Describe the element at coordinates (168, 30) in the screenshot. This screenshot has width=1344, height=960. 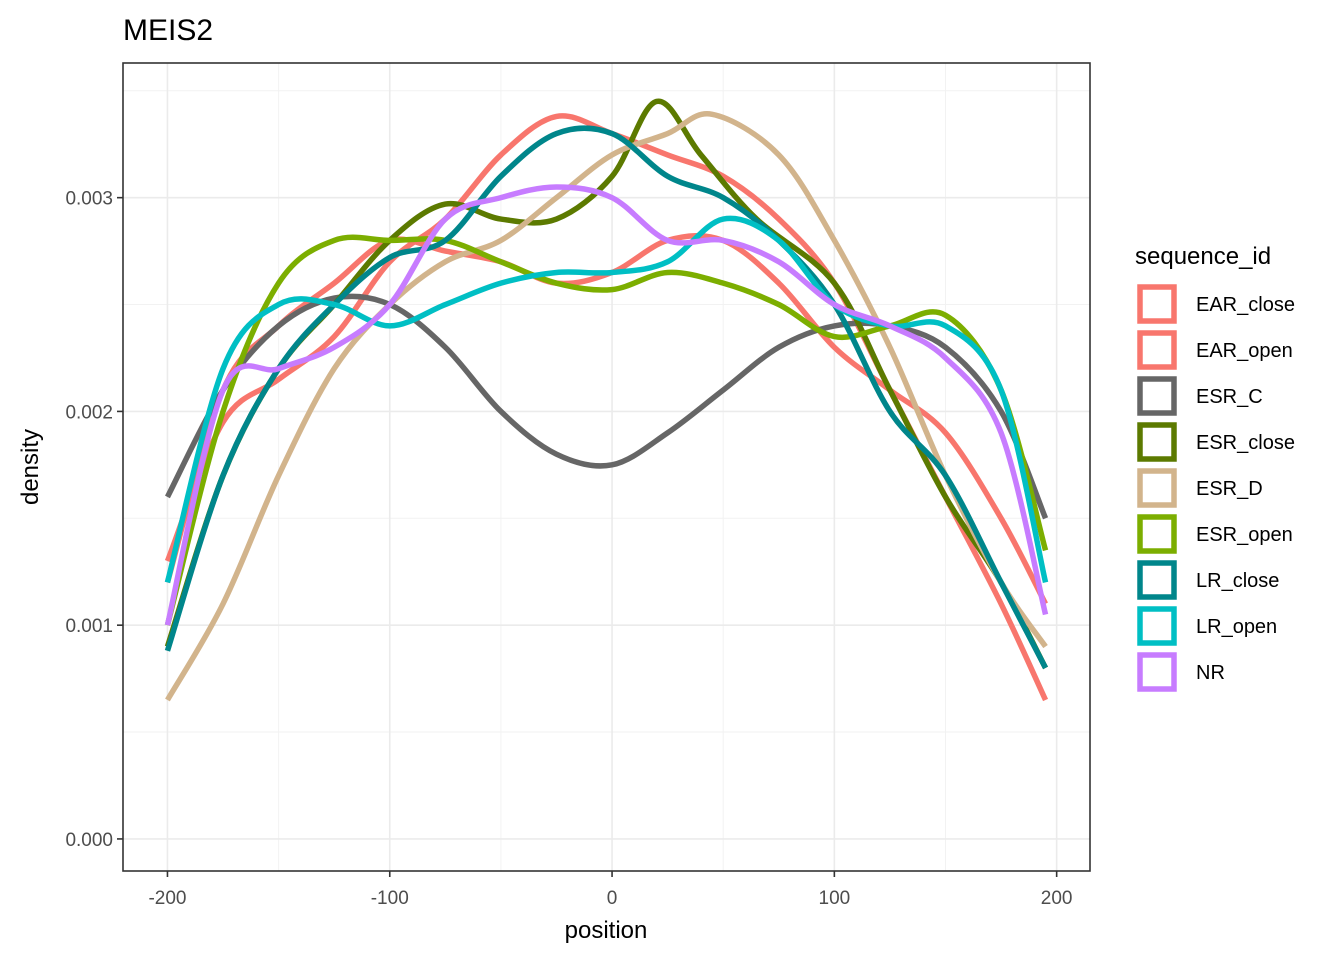
I see `chart-title: MEIS2` at that location.